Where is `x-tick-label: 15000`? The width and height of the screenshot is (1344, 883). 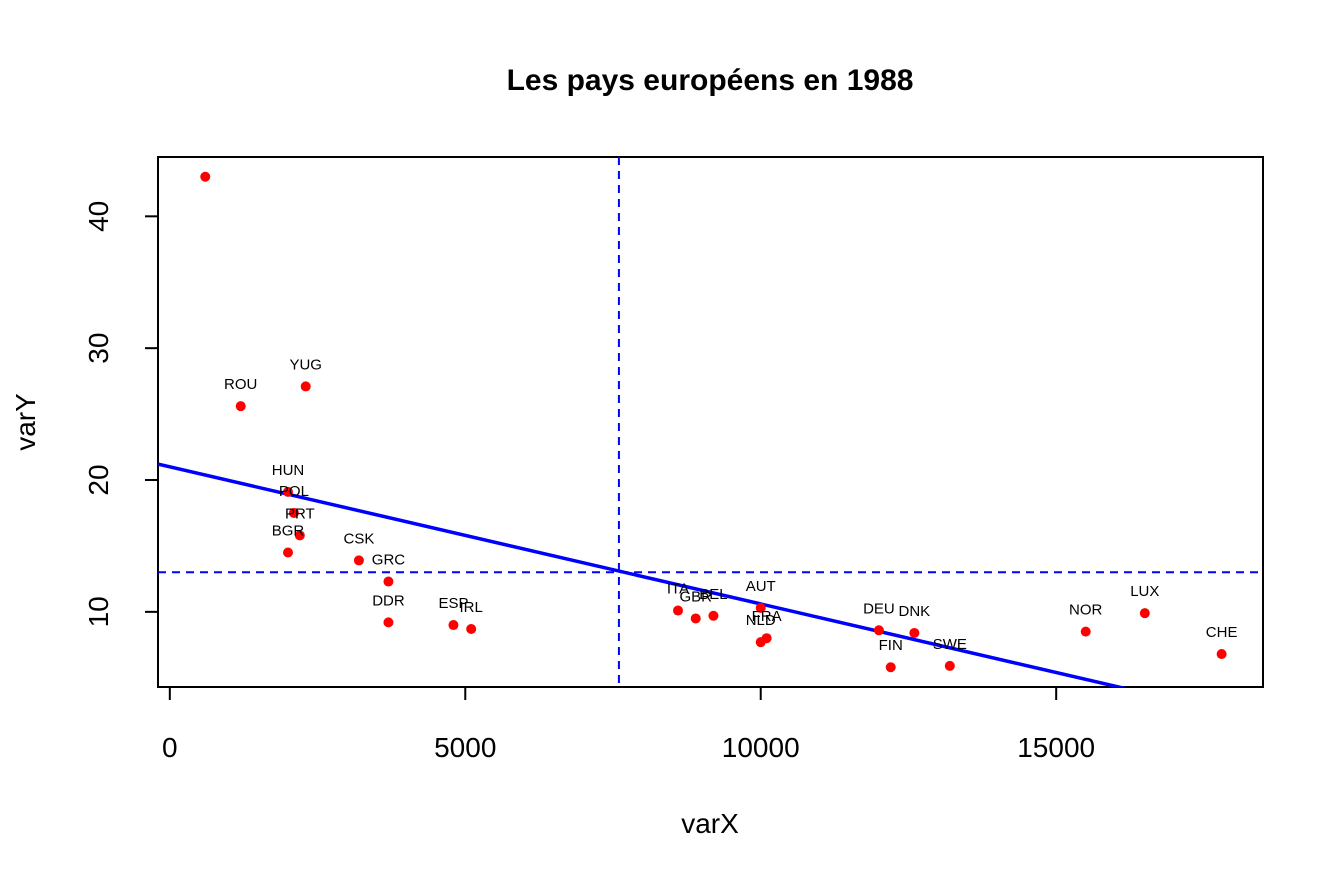
x-tick-label: 15000 is located at coordinates (1056, 747).